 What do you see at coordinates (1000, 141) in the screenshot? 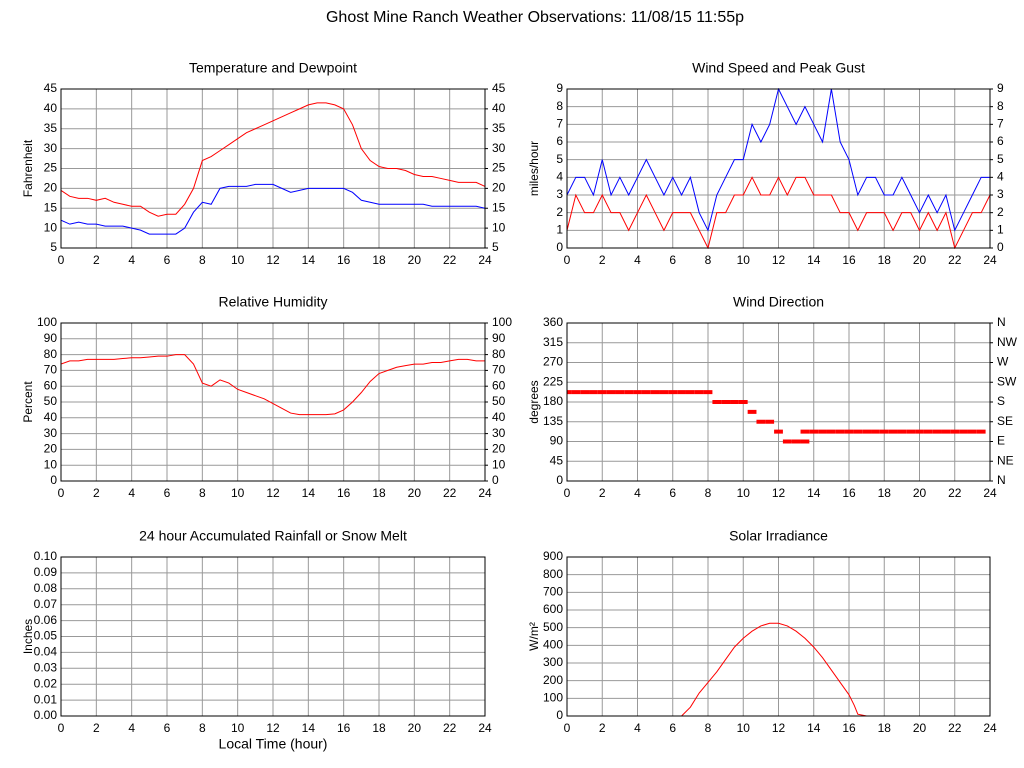
I see `y2-tick-label: 6` at bounding box center [1000, 141].